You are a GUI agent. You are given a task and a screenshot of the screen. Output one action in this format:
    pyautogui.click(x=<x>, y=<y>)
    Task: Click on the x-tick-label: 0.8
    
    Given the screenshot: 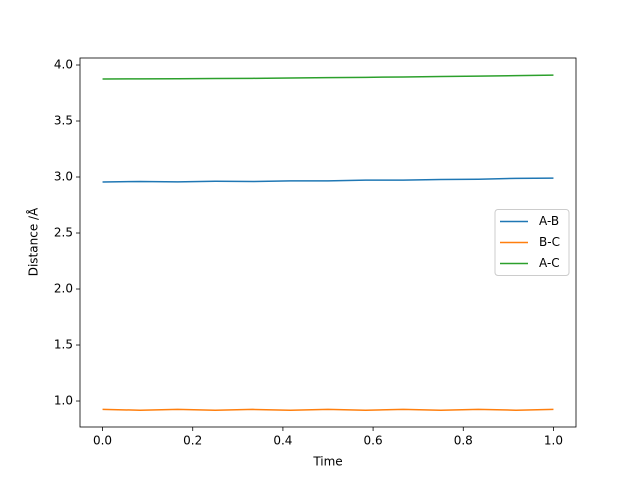 What is the action you would take?
    pyautogui.click(x=463, y=441)
    